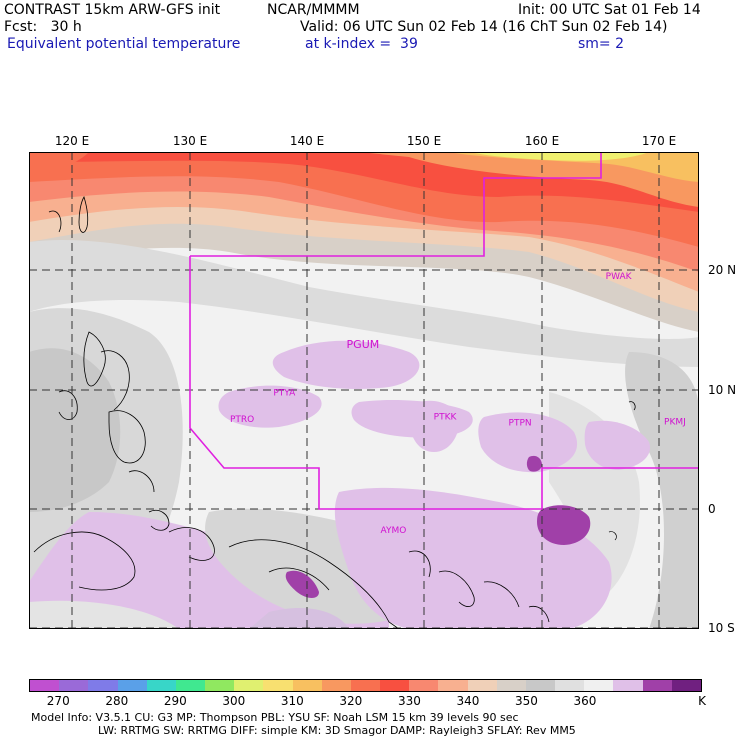 The image size is (740, 740). Describe the element at coordinates (601, 44) in the screenshot. I see `smoothing: sm= 2` at that location.